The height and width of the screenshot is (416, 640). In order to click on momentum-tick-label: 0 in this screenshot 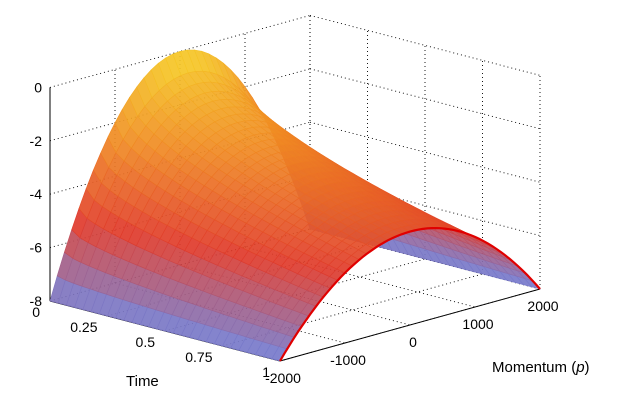, I will do `click(413, 342)`.